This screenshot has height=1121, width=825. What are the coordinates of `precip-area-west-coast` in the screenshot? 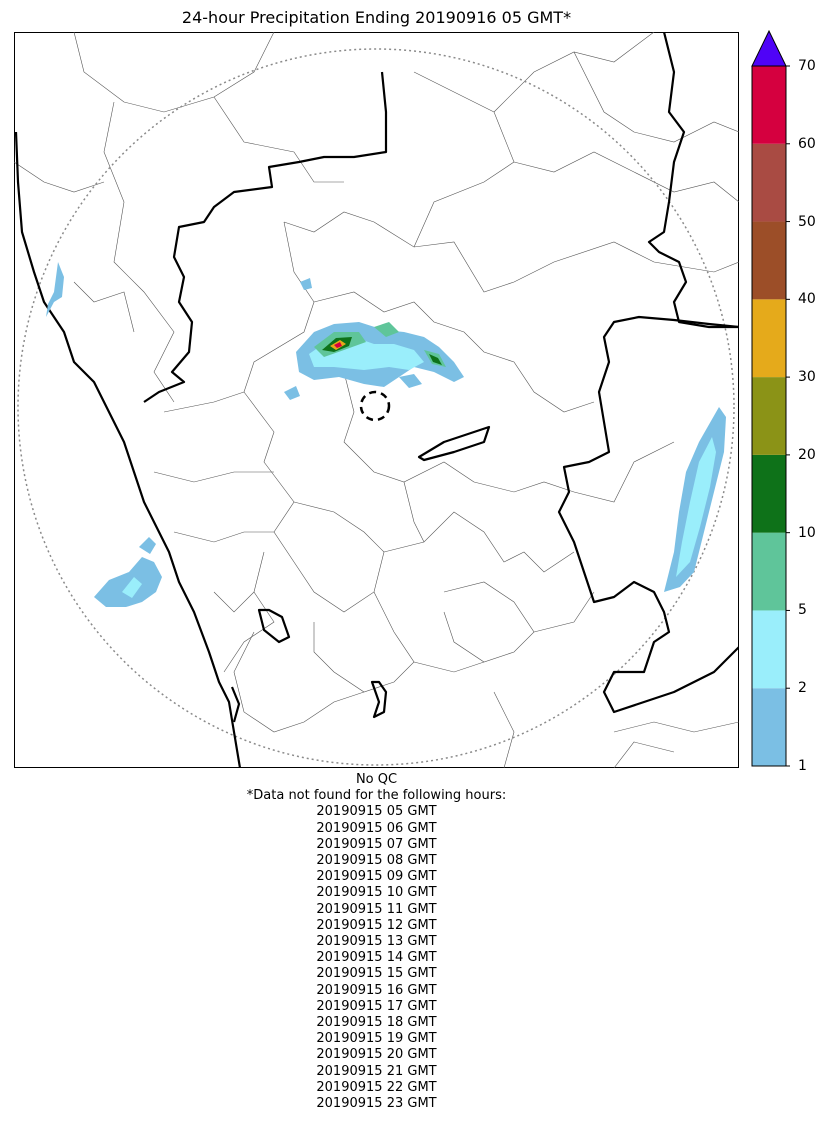 It's located at (55, 289).